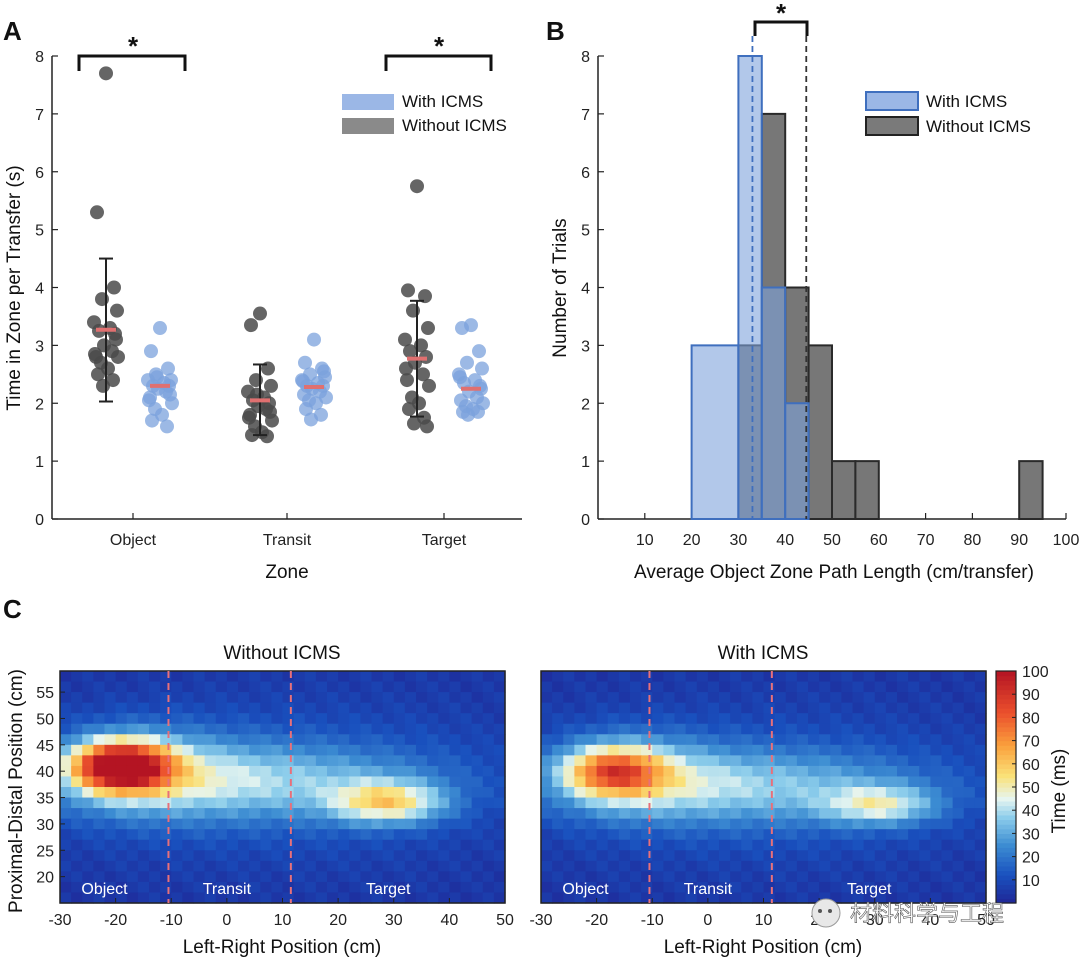 The width and height of the screenshot is (1080, 962). Describe the element at coordinates (652, 920) in the screenshot. I see `heatmap-xtick-label: -10` at that location.